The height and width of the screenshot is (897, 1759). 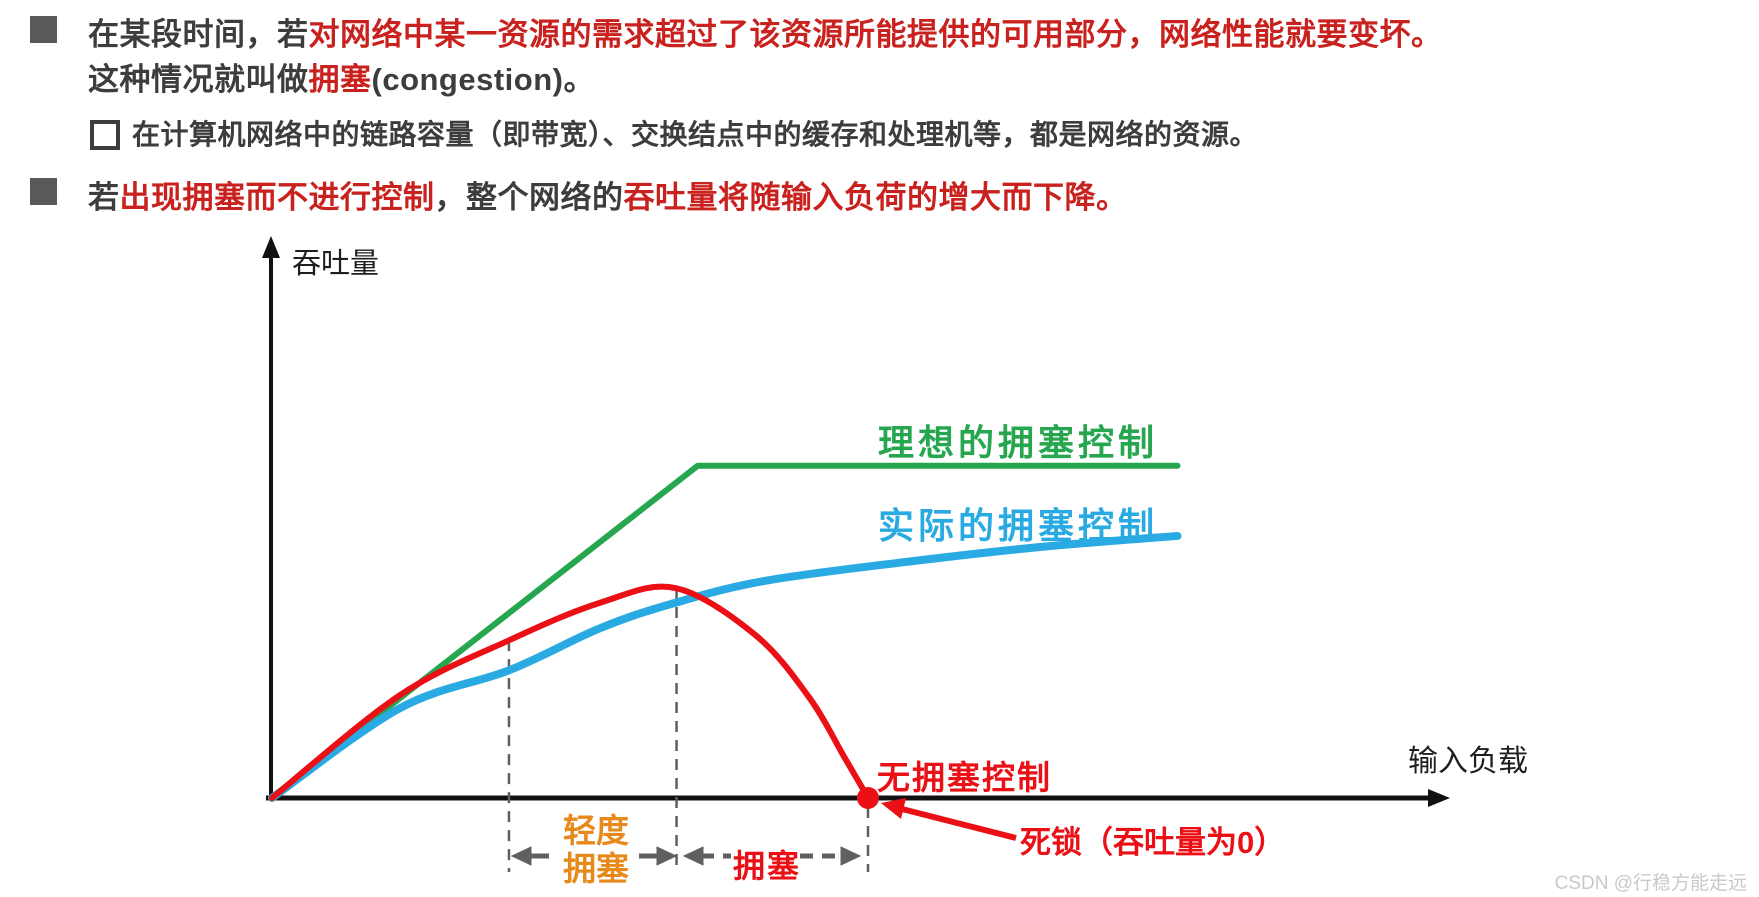 I want to click on no-control-curve-label: 无拥塞控制, so click(x=964, y=777).